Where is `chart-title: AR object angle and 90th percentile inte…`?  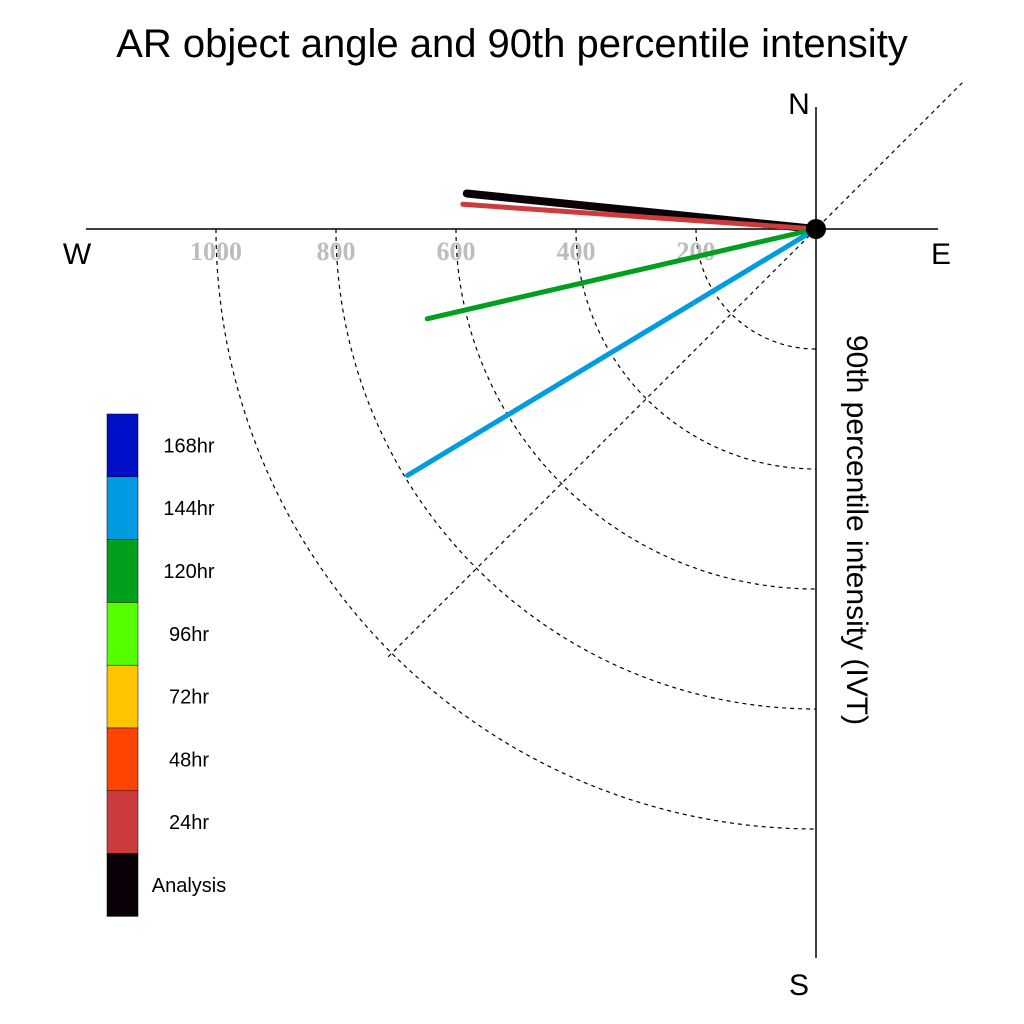
chart-title: AR object angle and 90th percentile inte… is located at coordinates (512, 44).